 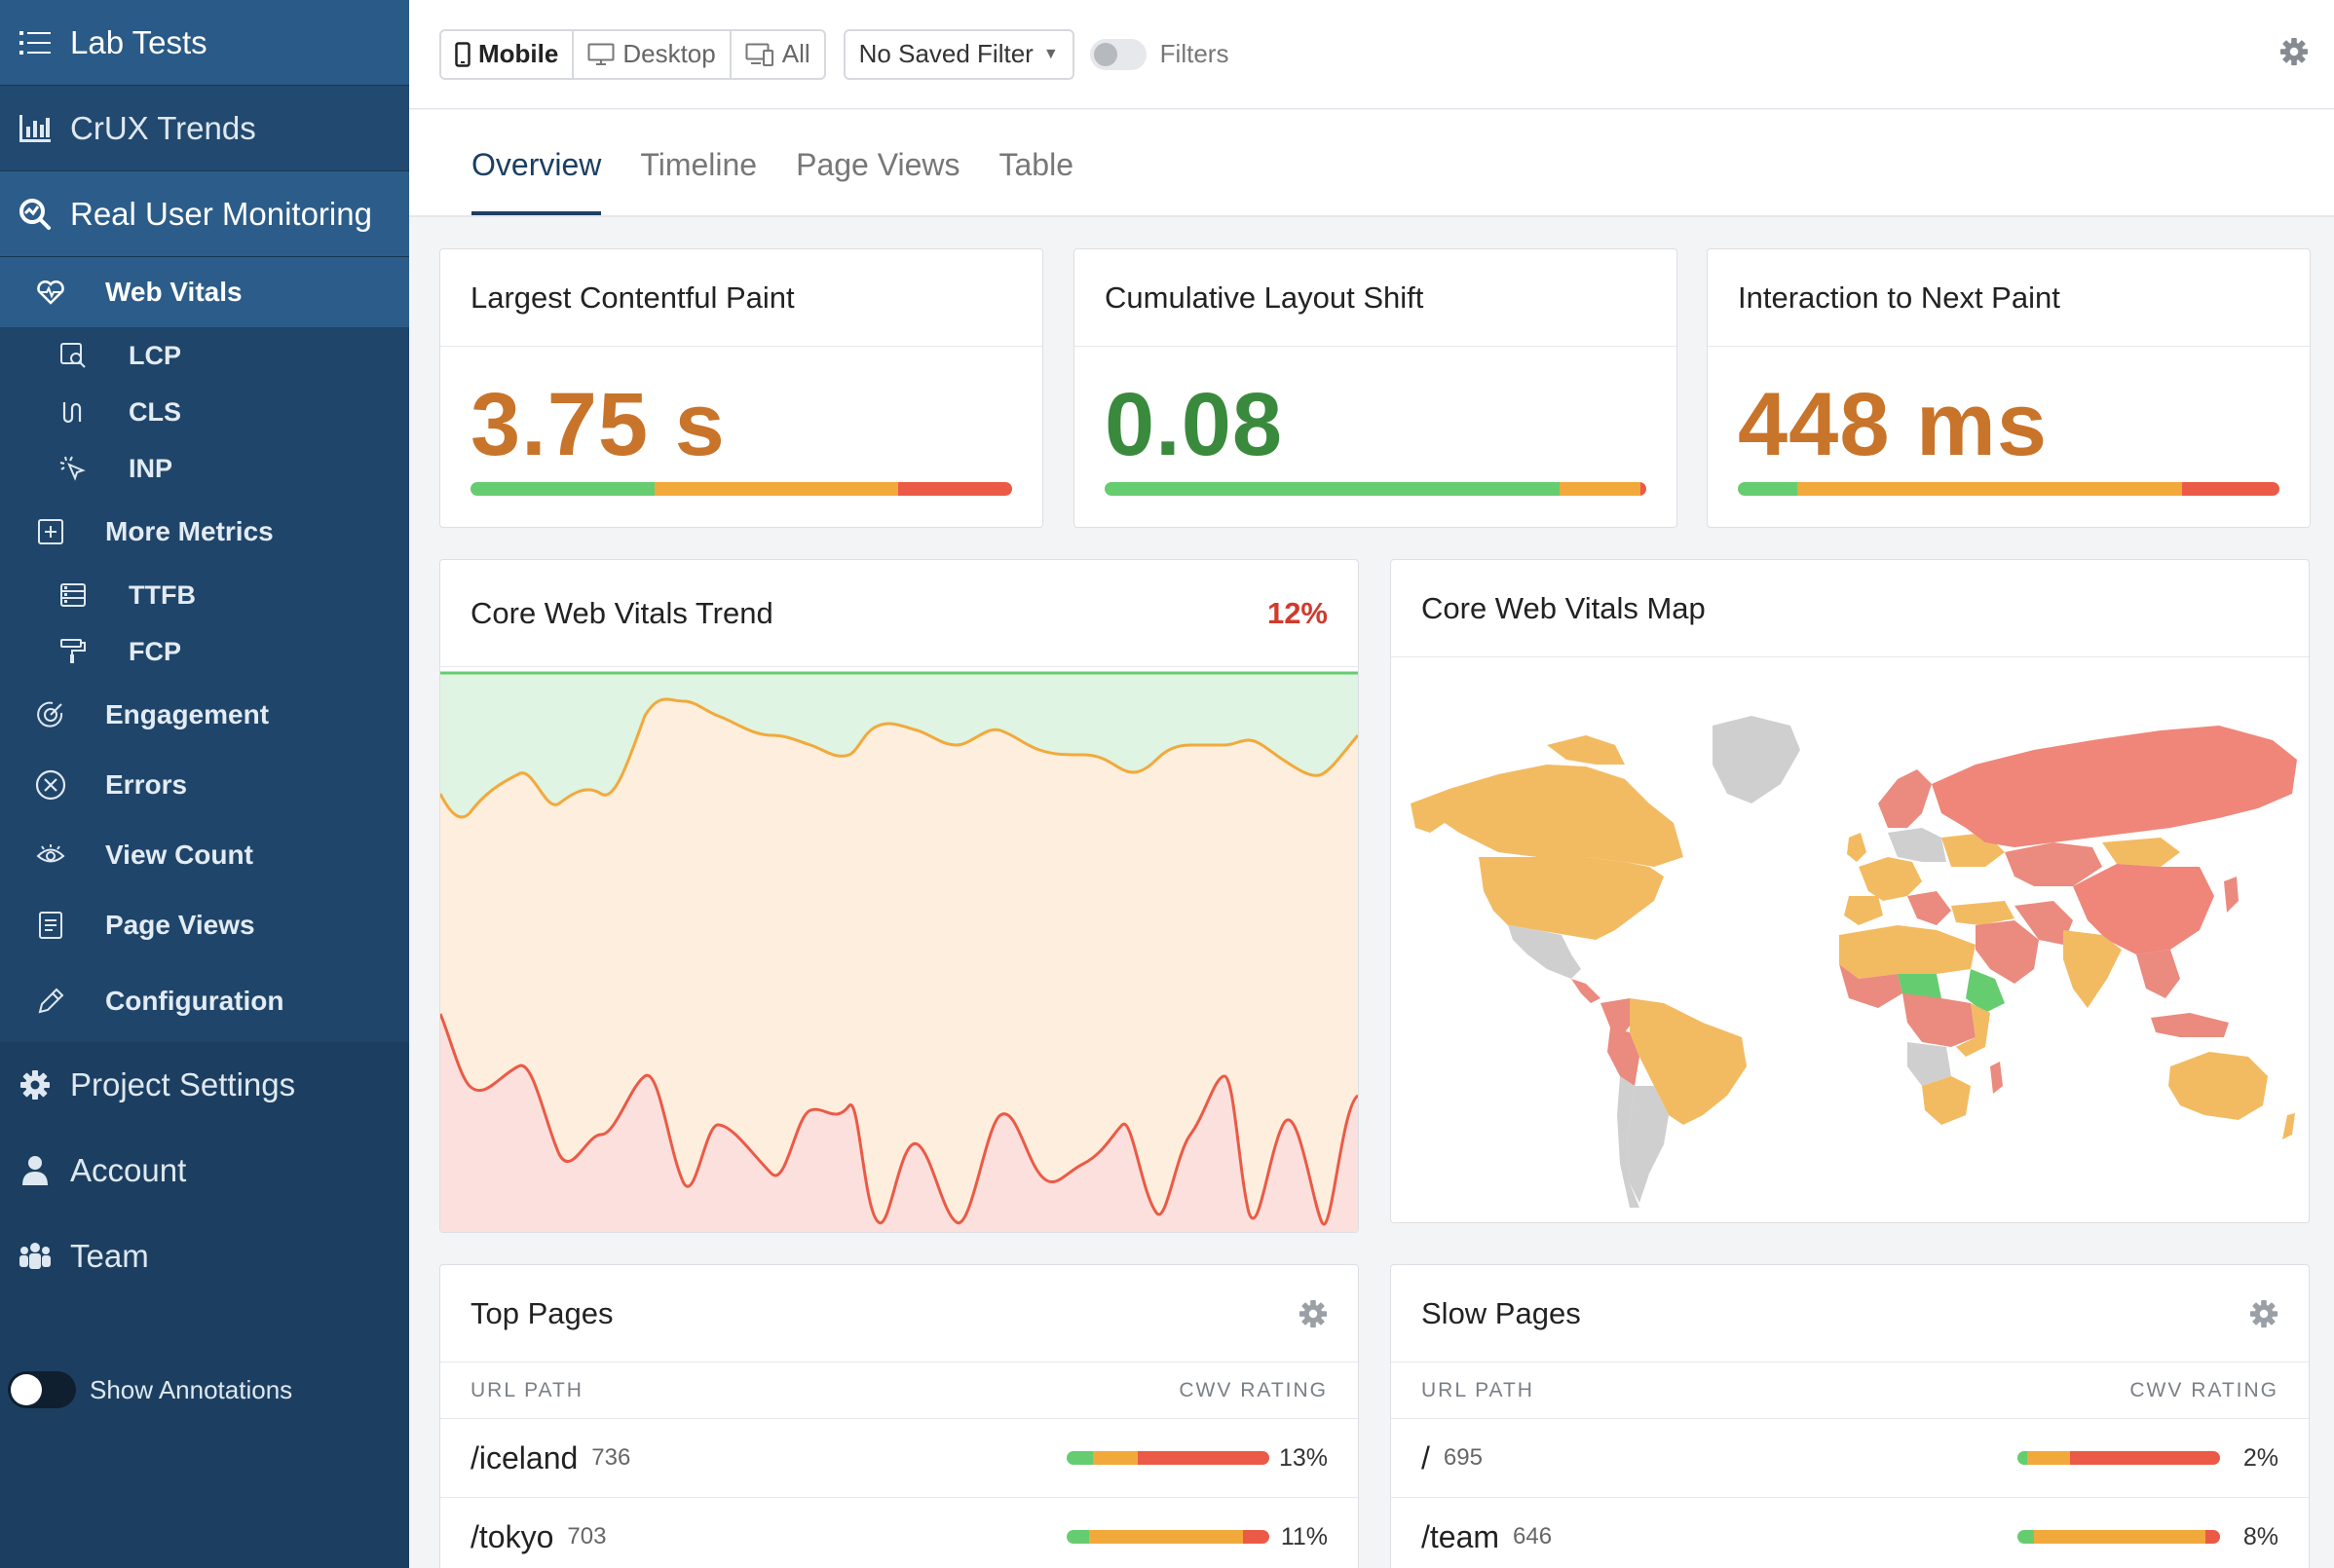 What do you see at coordinates (51, 714) in the screenshot?
I see `engagement-icon` at bounding box center [51, 714].